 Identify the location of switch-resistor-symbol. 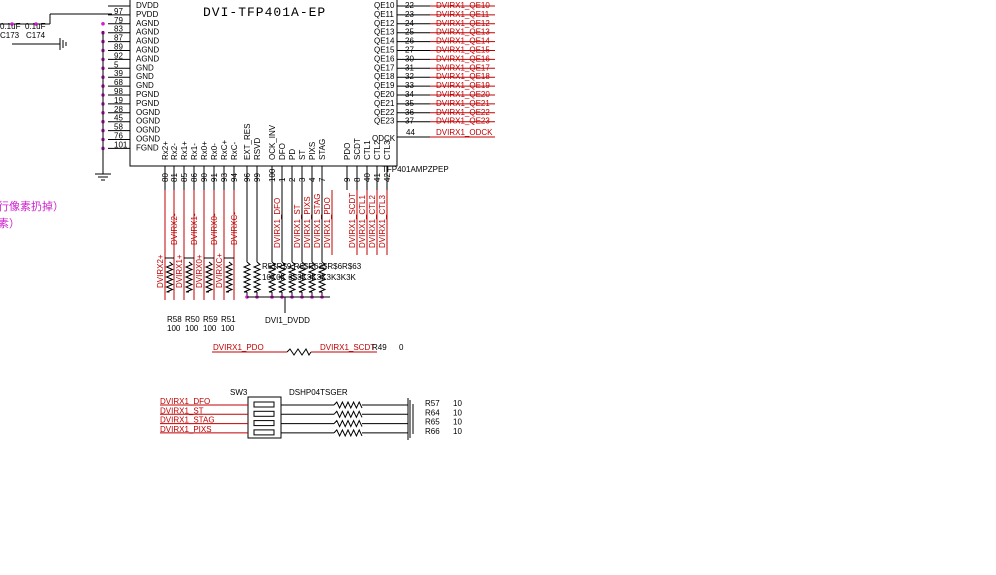
(348, 405).